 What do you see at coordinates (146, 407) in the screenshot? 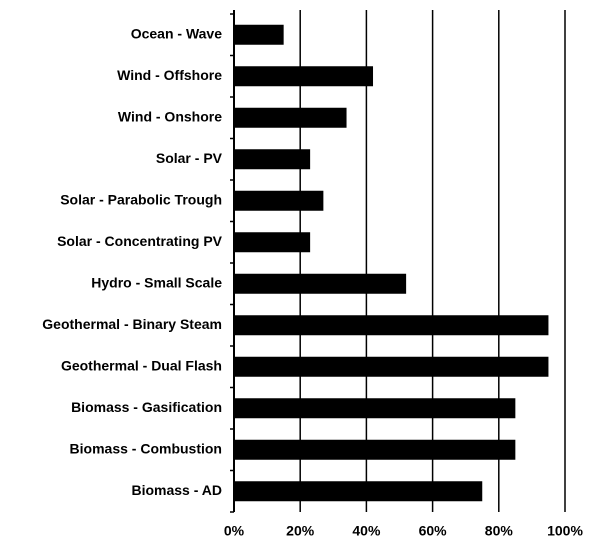
I see `y-tick-label: Biomass - Gasification` at bounding box center [146, 407].